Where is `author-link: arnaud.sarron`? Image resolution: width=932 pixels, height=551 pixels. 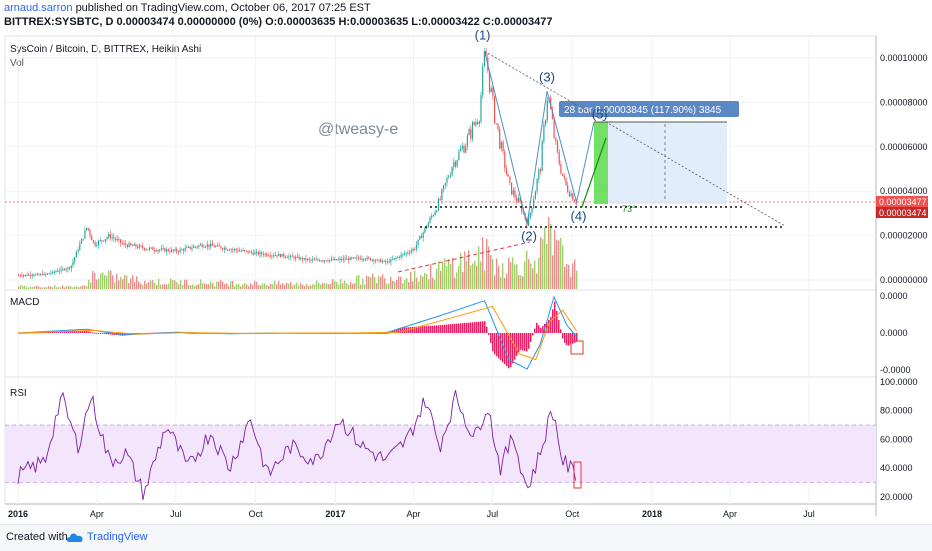 author-link: arnaud.sarron is located at coordinates (38, 8).